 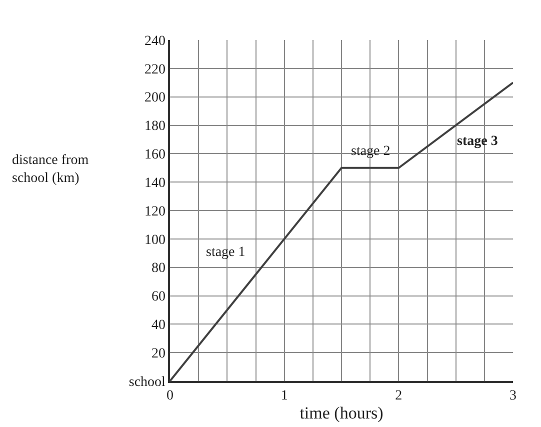 What do you see at coordinates (170, 396) in the screenshot?
I see `x-tick-label: 0` at bounding box center [170, 396].